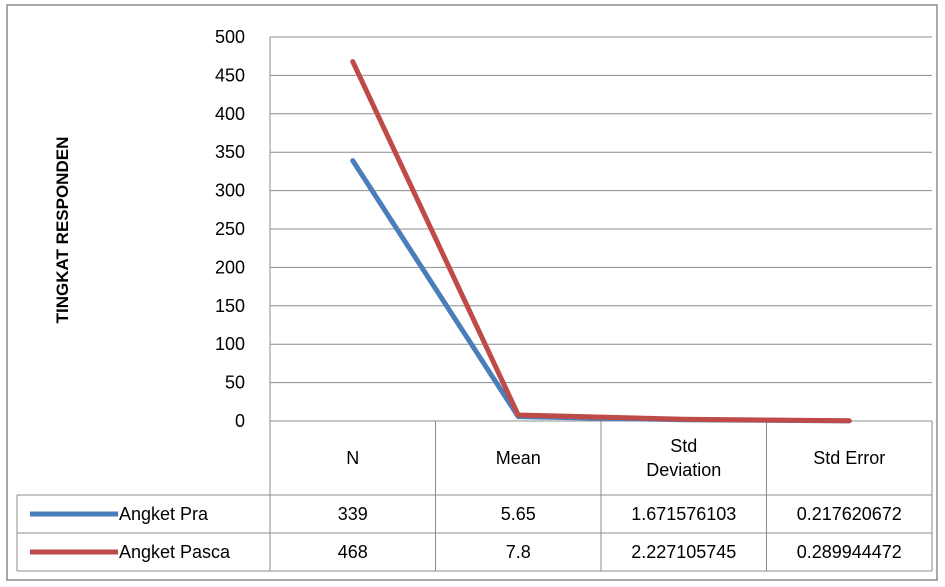 Image resolution: width=945 pixels, height=587 pixels. What do you see at coordinates (230, 191) in the screenshot?
I see `y-tick-label: 300` at bounding box center [230, 191].